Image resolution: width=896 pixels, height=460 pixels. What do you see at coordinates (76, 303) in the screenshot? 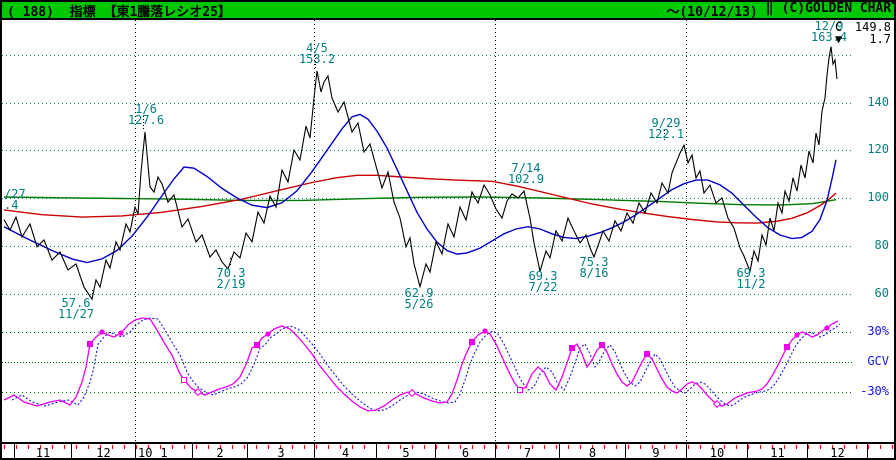
I see `annotation-date: 57.6` at bounding box center [76, 303].